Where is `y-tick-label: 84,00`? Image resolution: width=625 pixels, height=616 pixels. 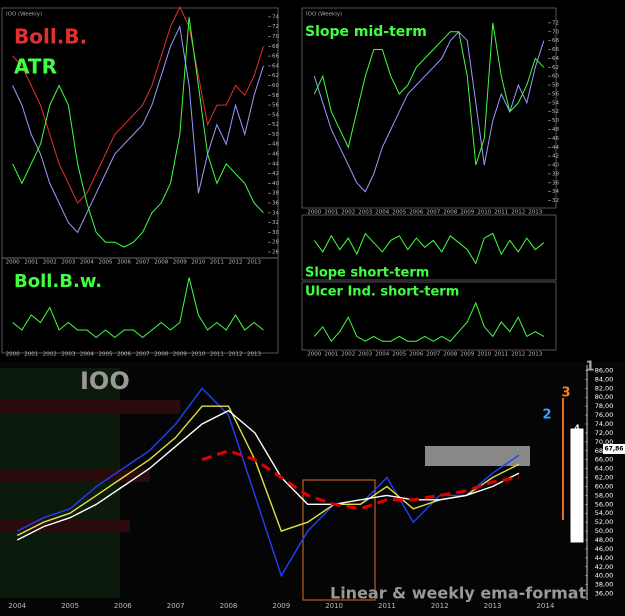
y-tick-label: 84,00 is located at coordinates (604, 379).